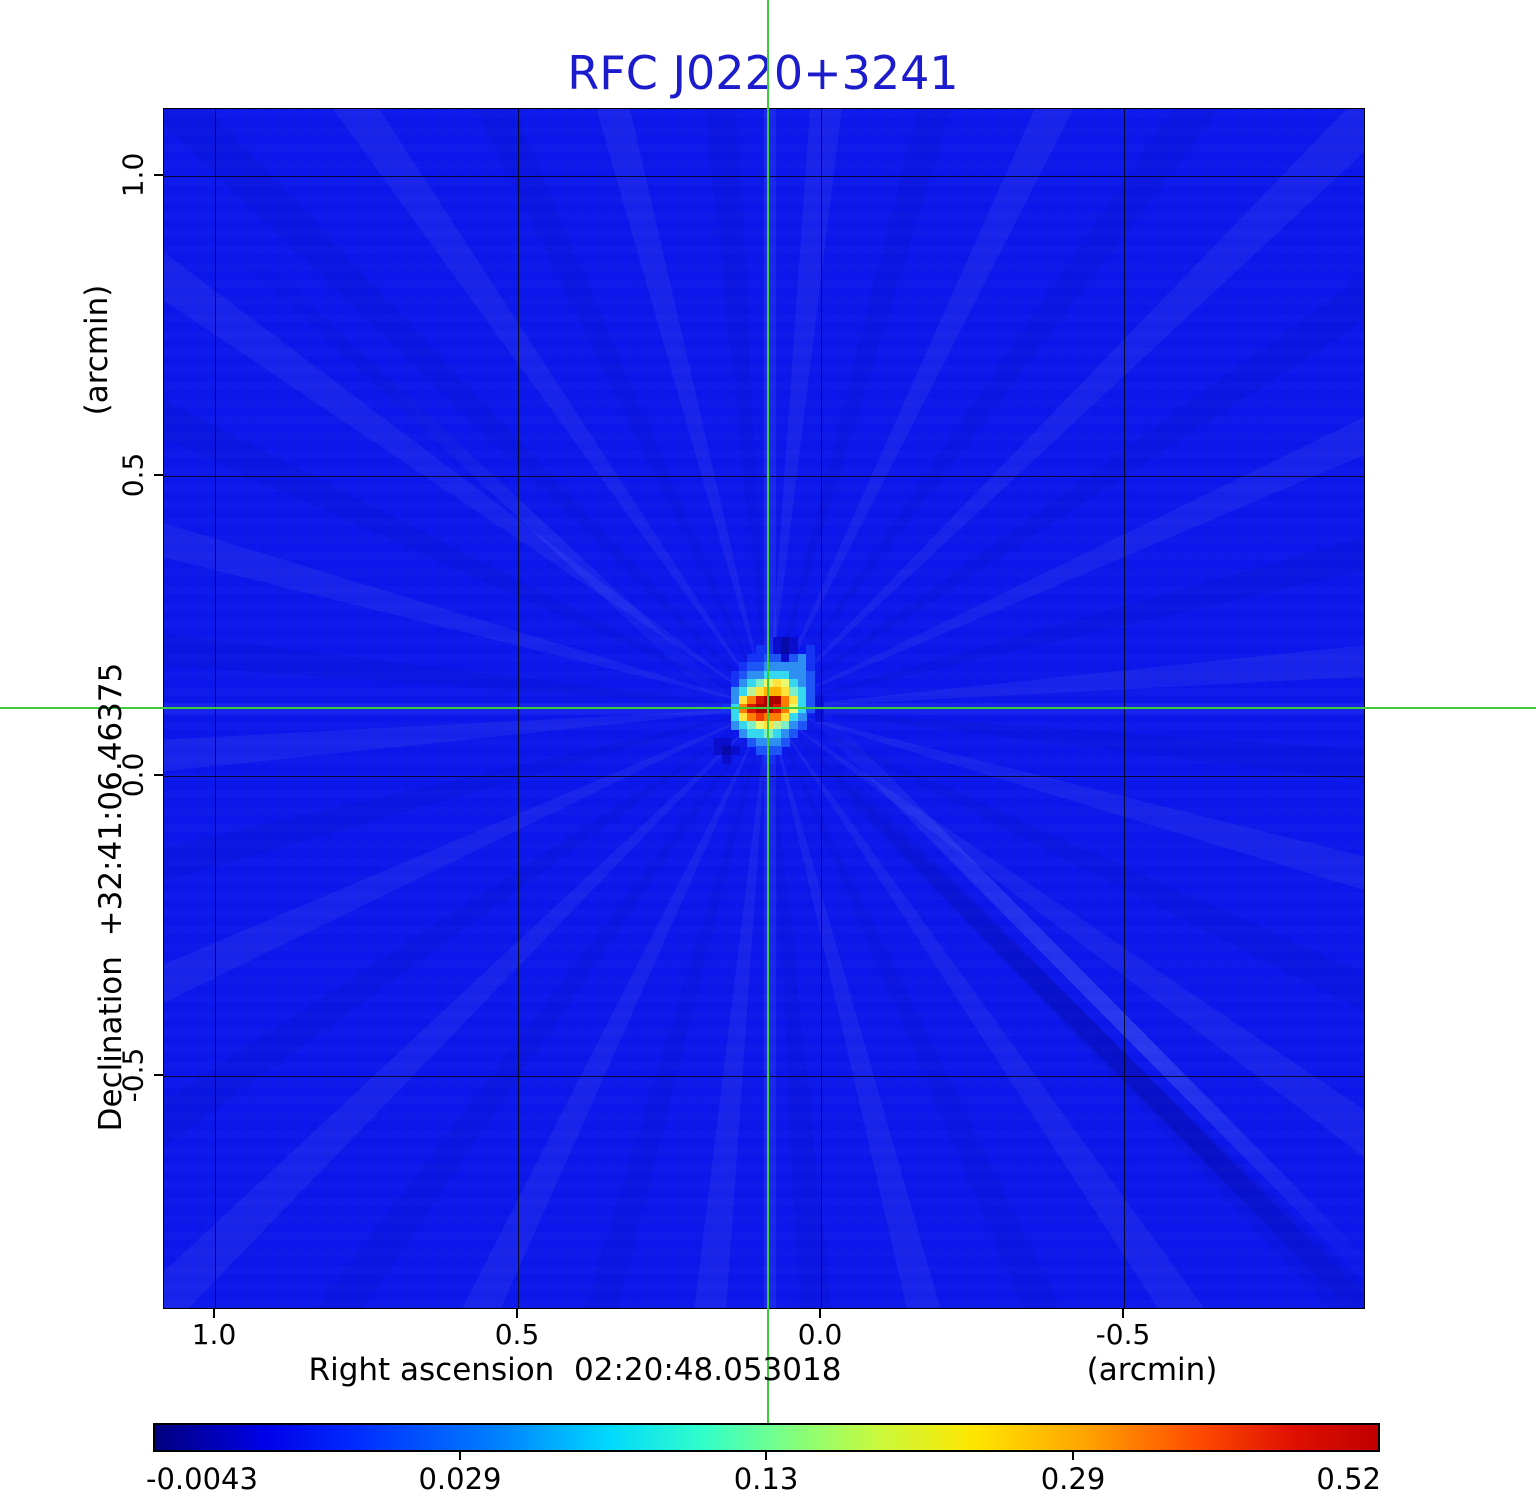 The height and width of the screenshot is (1511, 1536). Describe the element at coordinates (1152, 1370) in the screenshot. I see `x-axis-unit-label: (arcmin)` at that location.